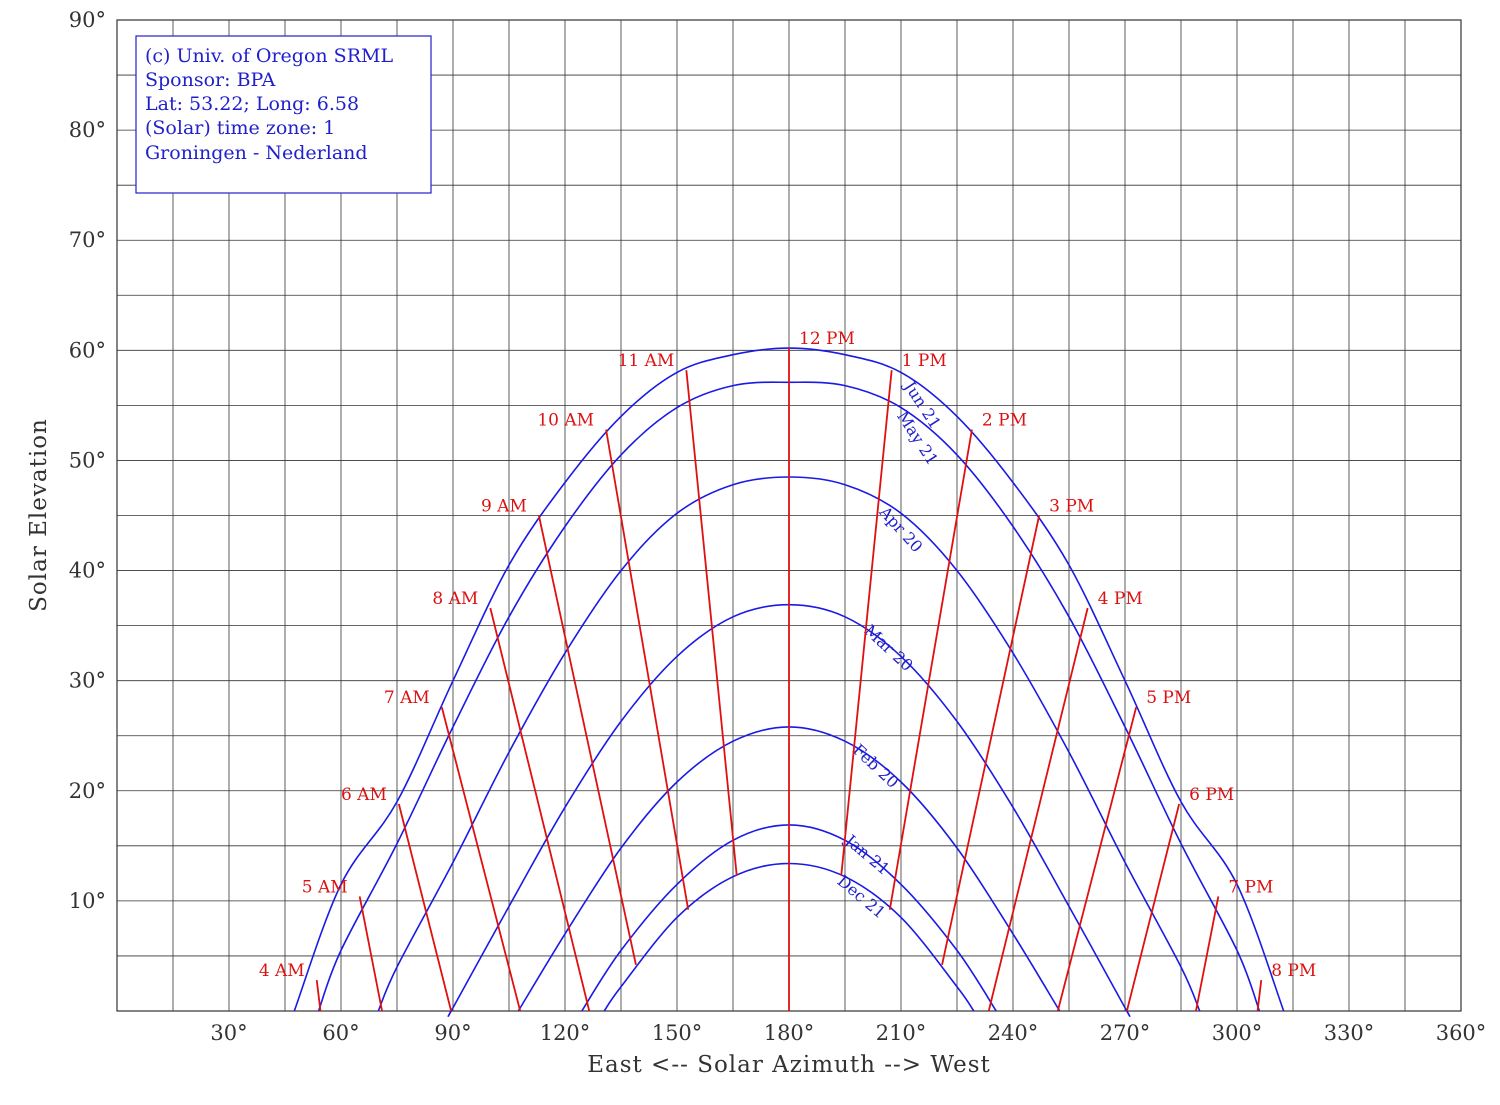  What do you see at coordinates (425, 907) in the screenshot?
I see `hour-line-6-am` at bounding box center [425, 907].